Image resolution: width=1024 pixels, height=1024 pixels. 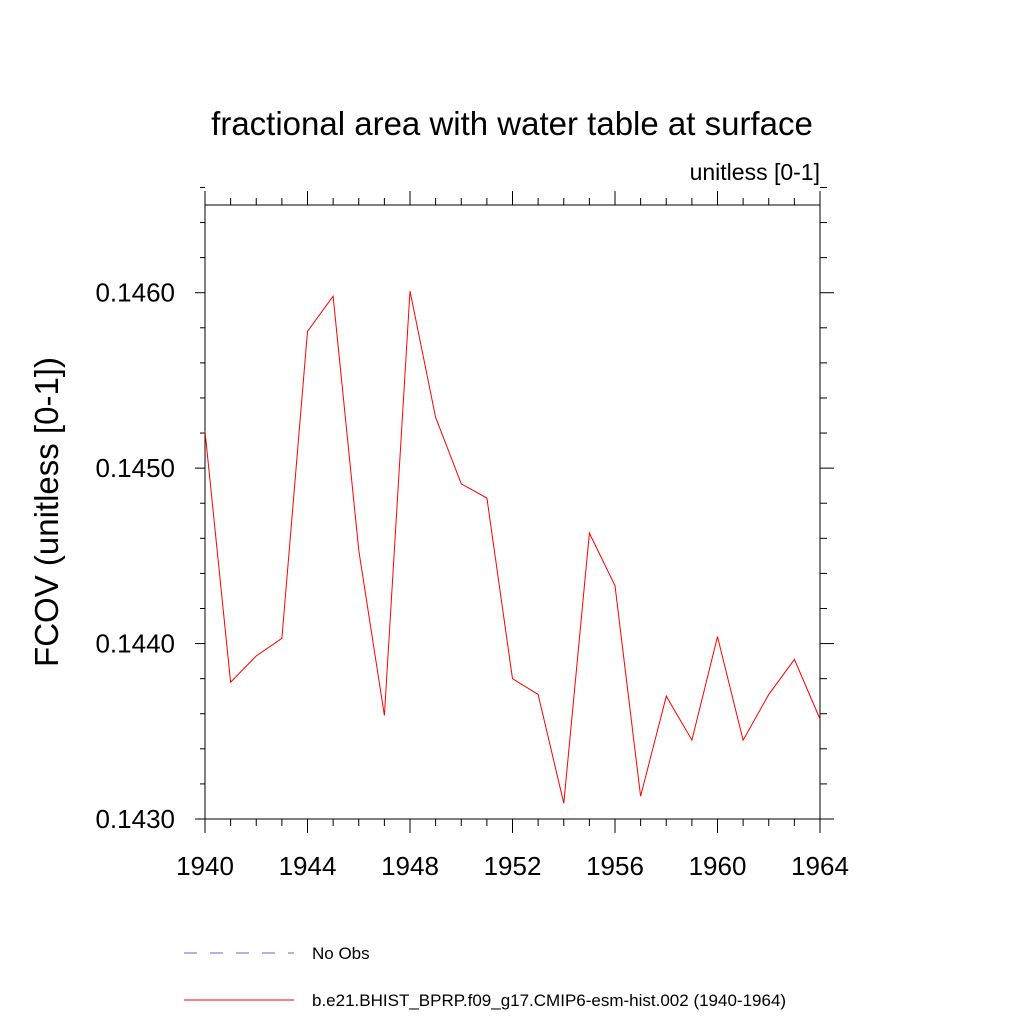 I want to click on y-tick-label: 0.1430, so click(x=135, y=819).